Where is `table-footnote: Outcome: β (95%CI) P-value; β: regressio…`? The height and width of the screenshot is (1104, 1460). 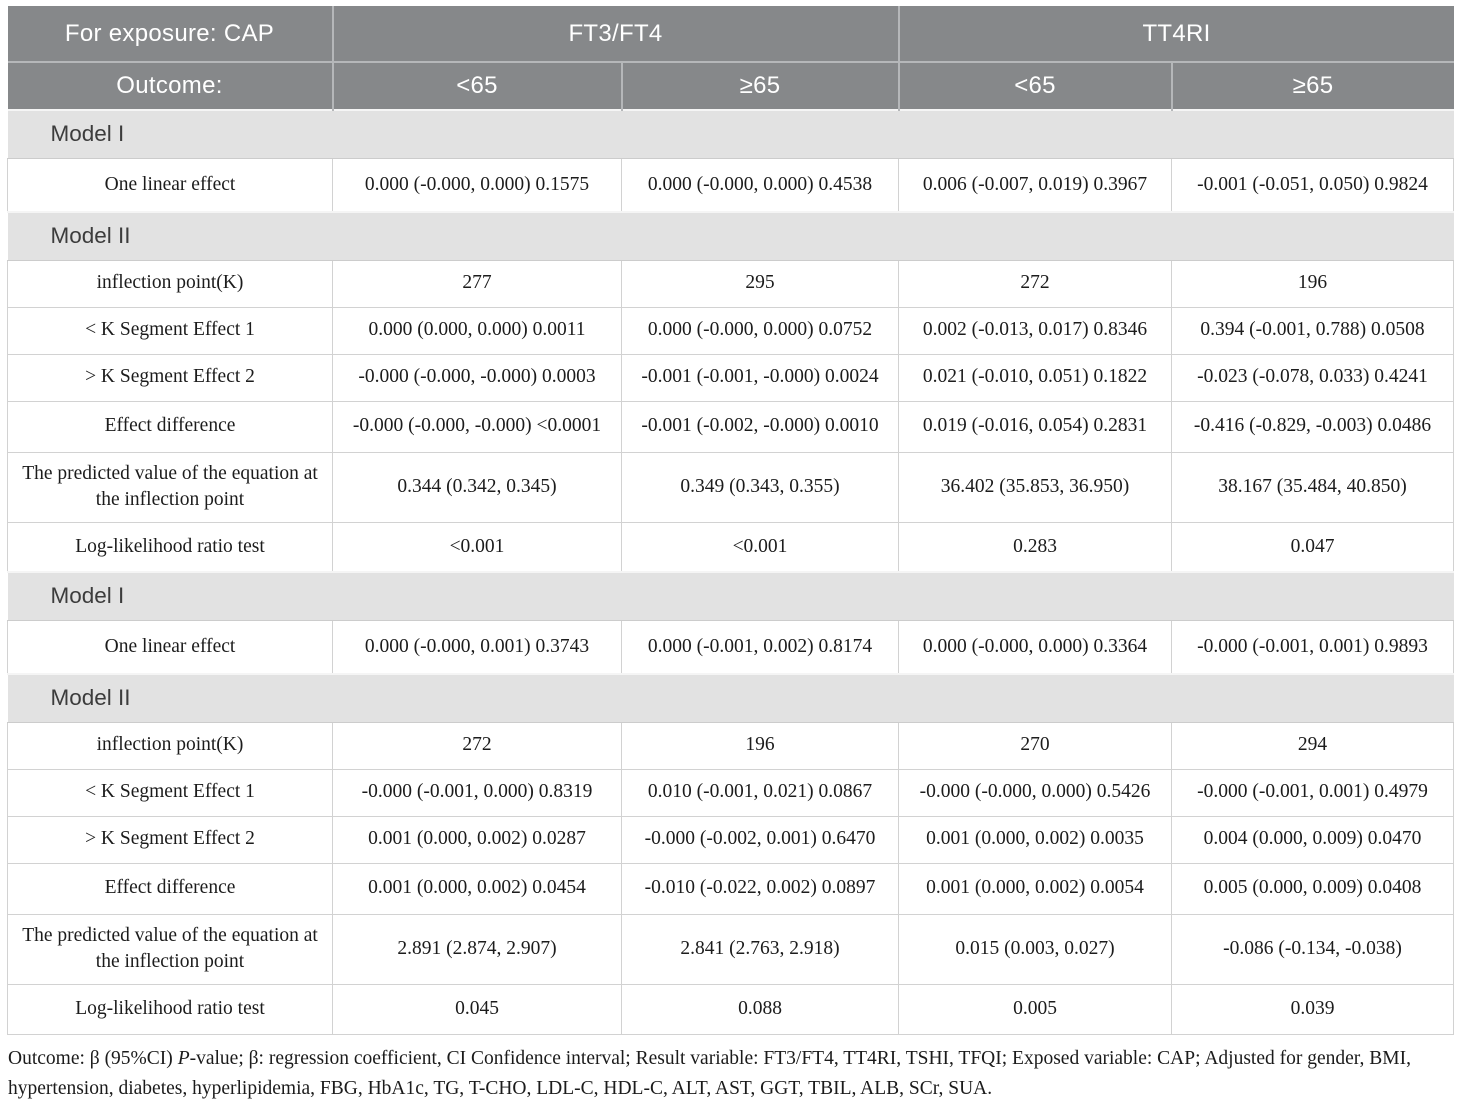 table-footnote: Outcome: β (95%CI) P-value; β: regressio… is located at coordinates (729, 1074).